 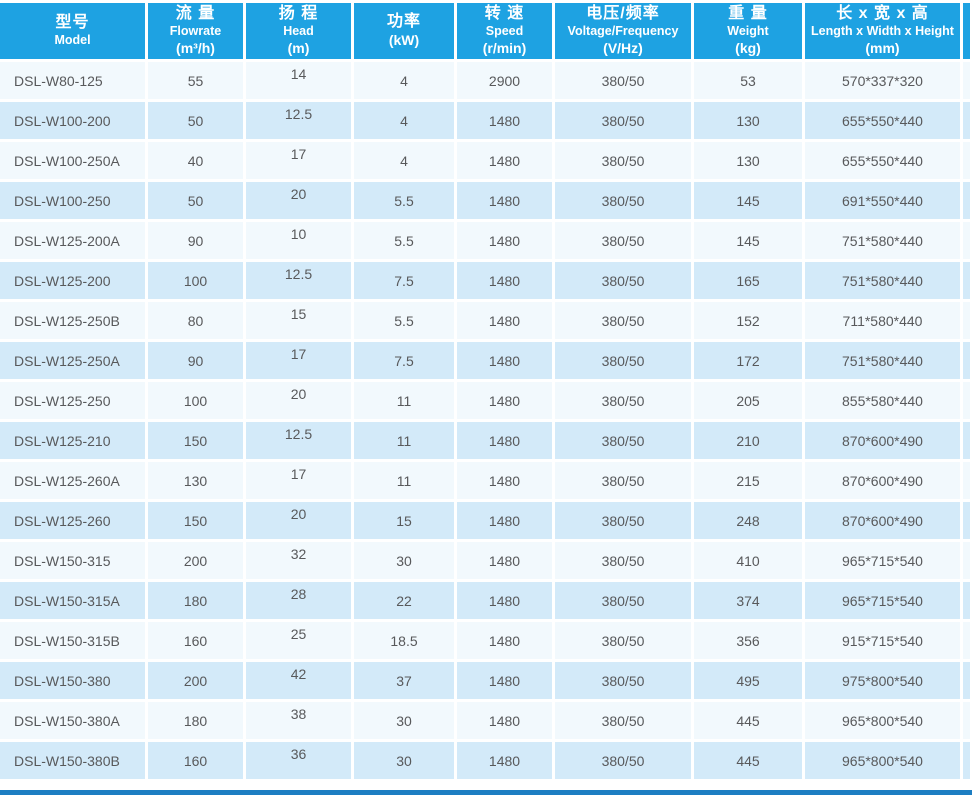 What do you see at coordinates (72, 200) in the screenshot?
I see `cell-model: DSL-W100-250` at bounding box center [72, 200].